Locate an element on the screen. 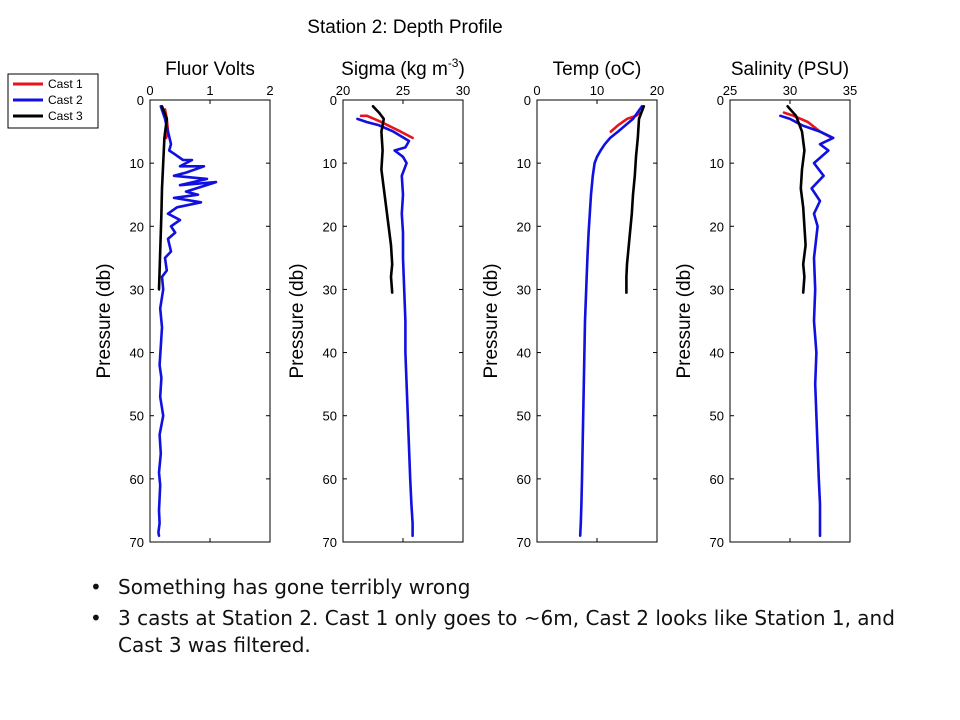 The image size is (960, 720). panel-title: Salinity (PSU) is located at coordinates (790, 69).